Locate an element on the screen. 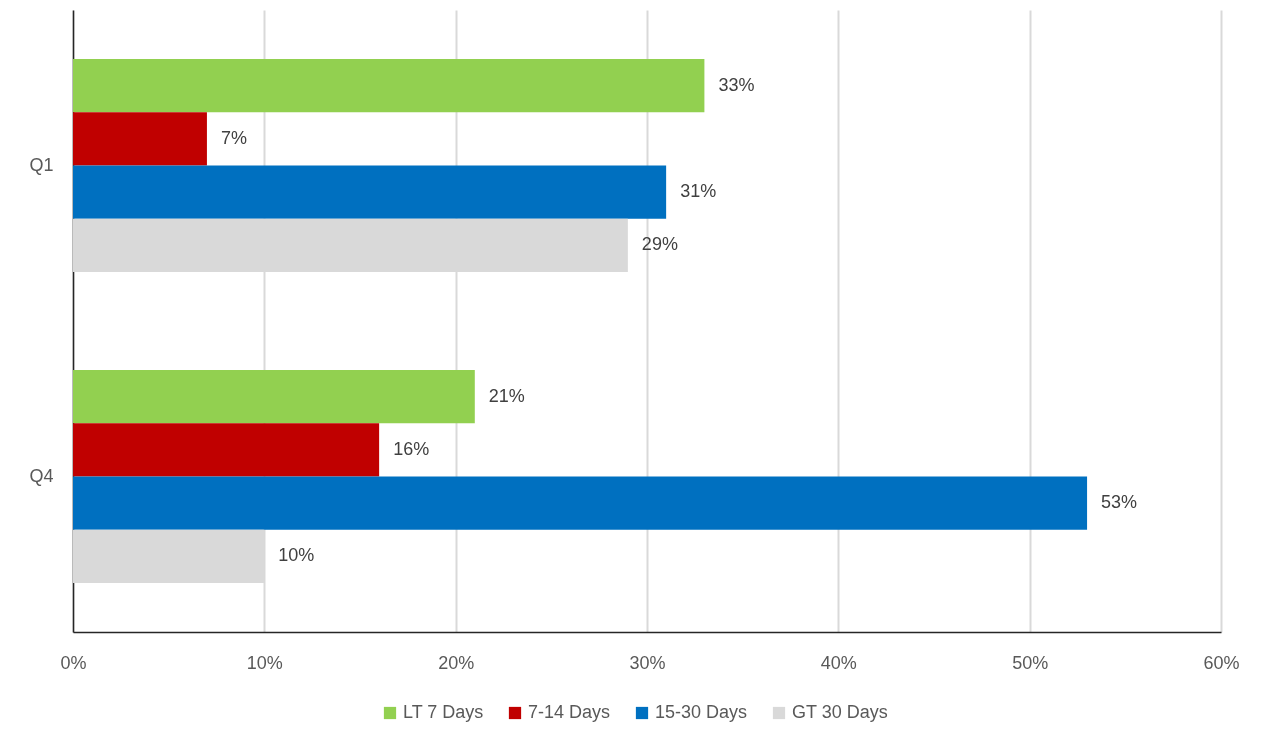 This screenshot has width=1270, height=753. y-tick-label: Q4 is located at coordinates (41, 475).